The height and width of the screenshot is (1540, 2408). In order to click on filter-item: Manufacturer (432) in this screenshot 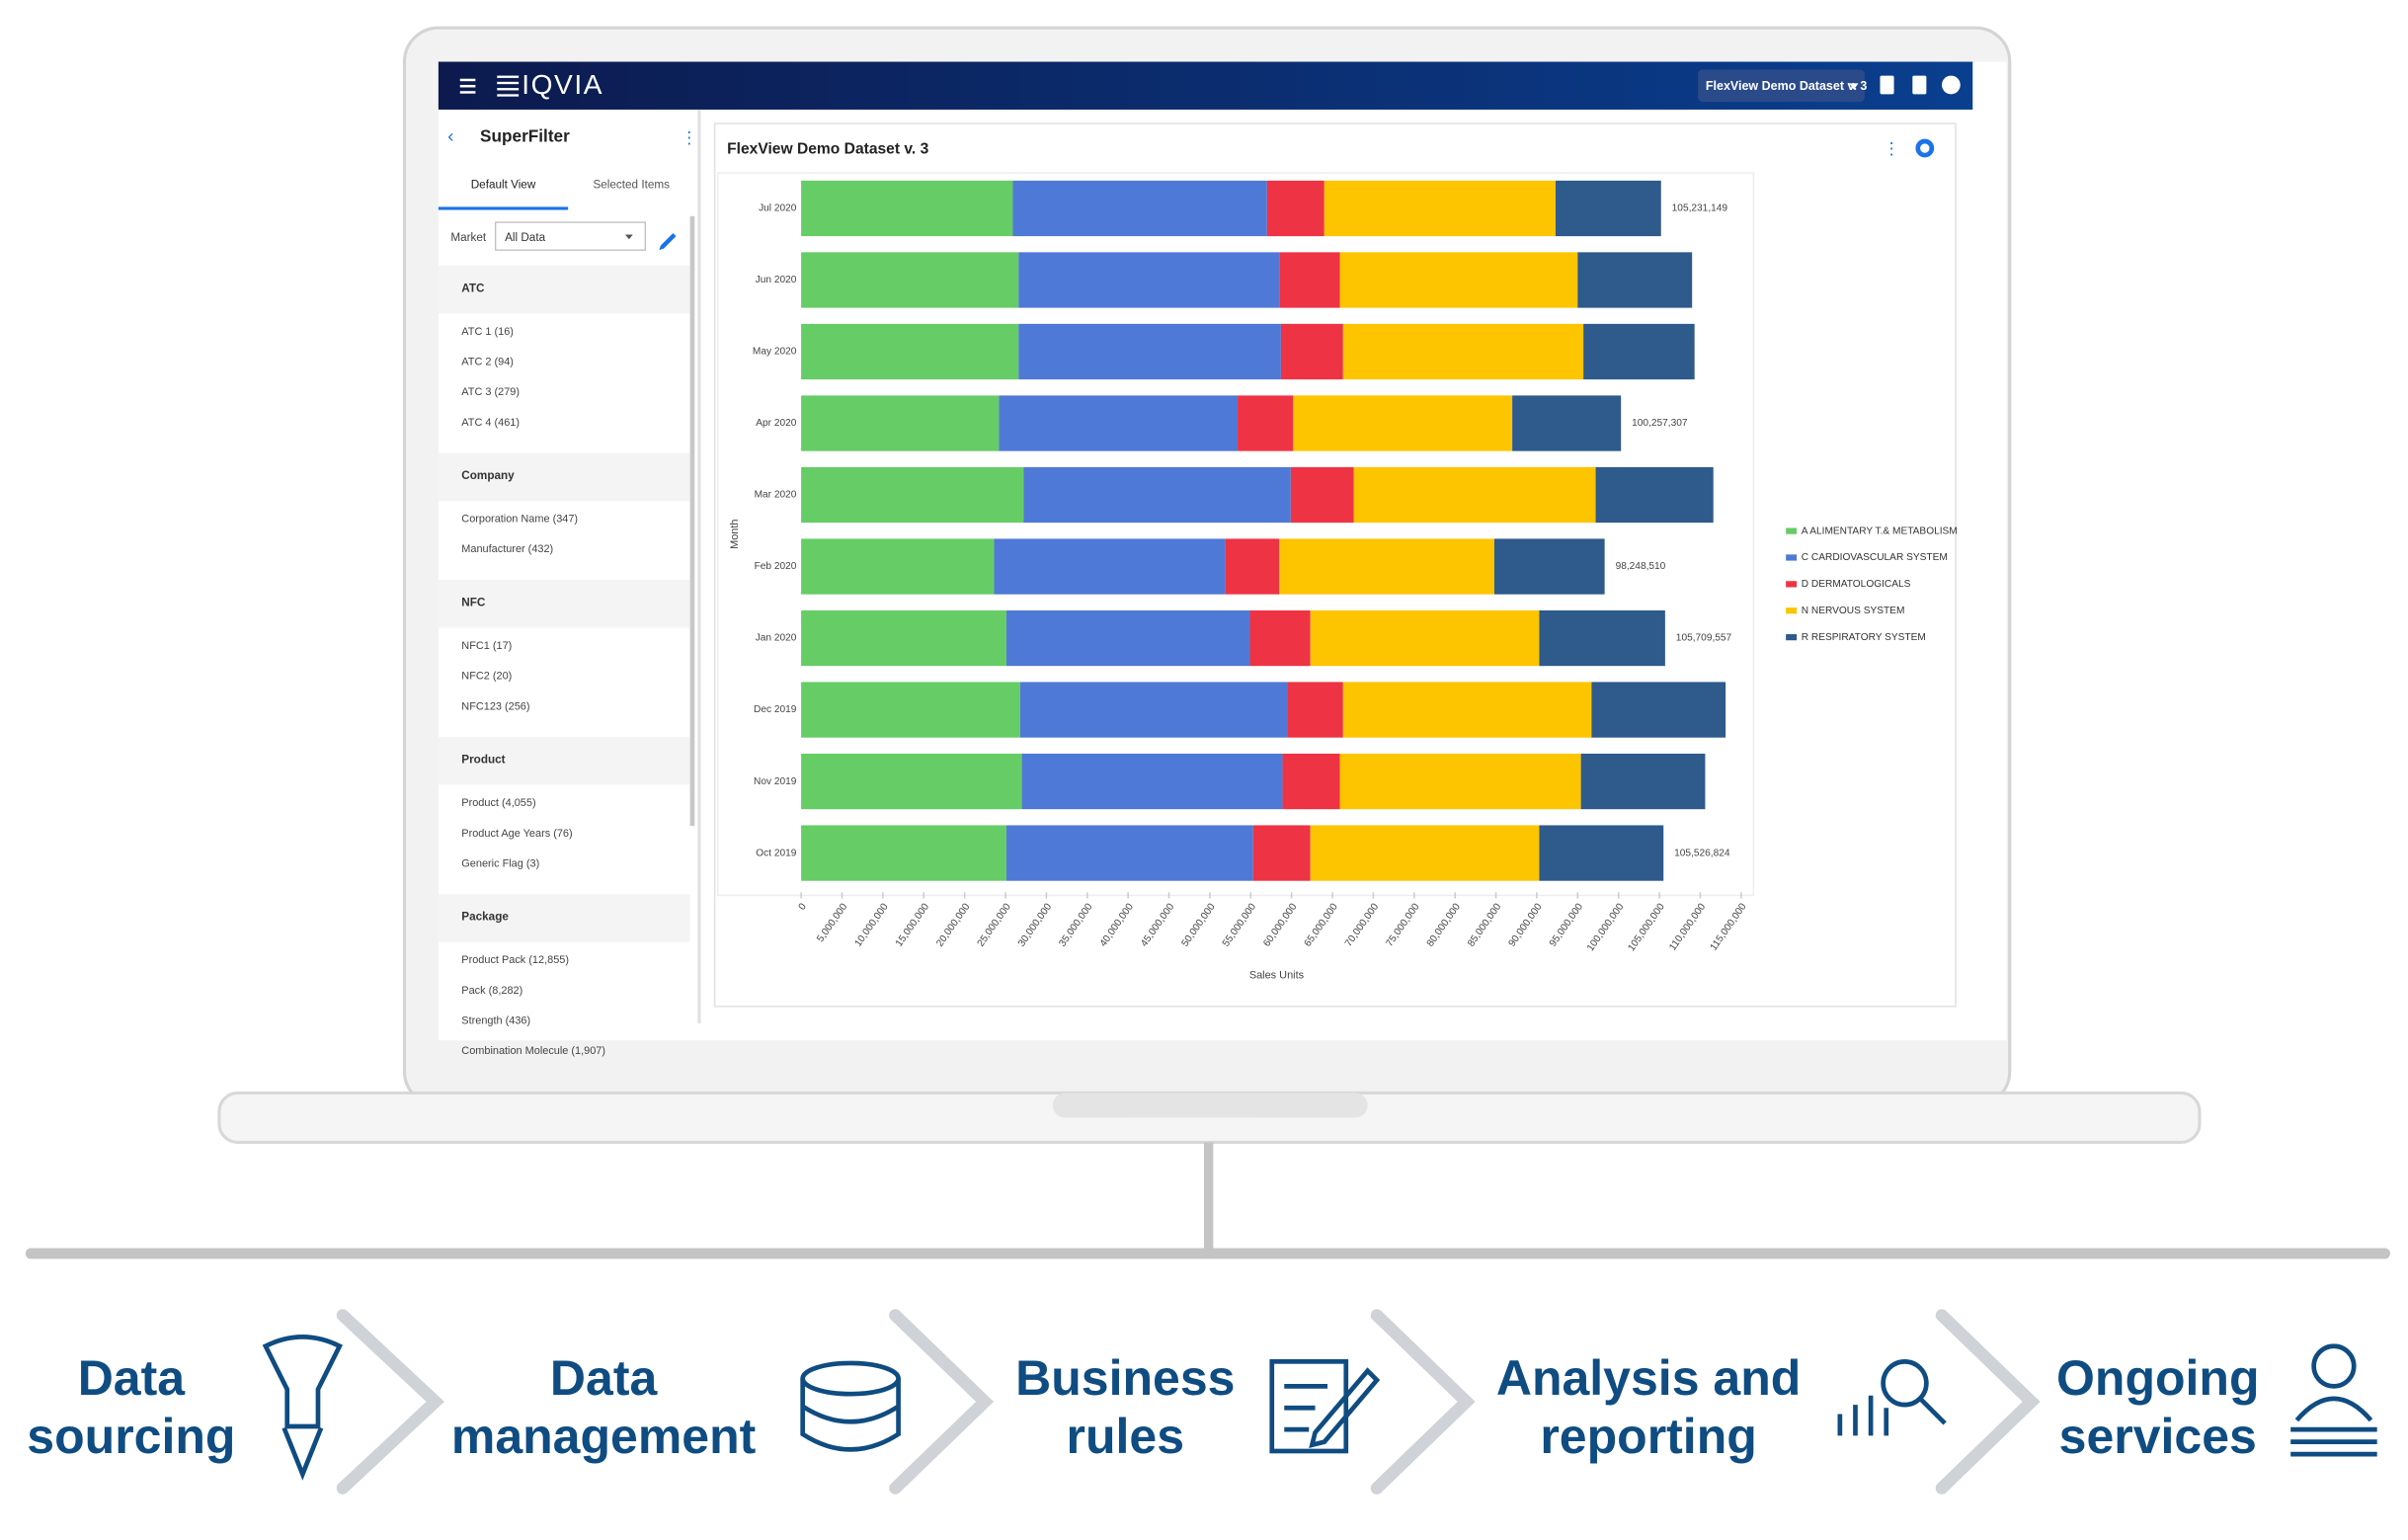, I will do `click(507, 549)`.